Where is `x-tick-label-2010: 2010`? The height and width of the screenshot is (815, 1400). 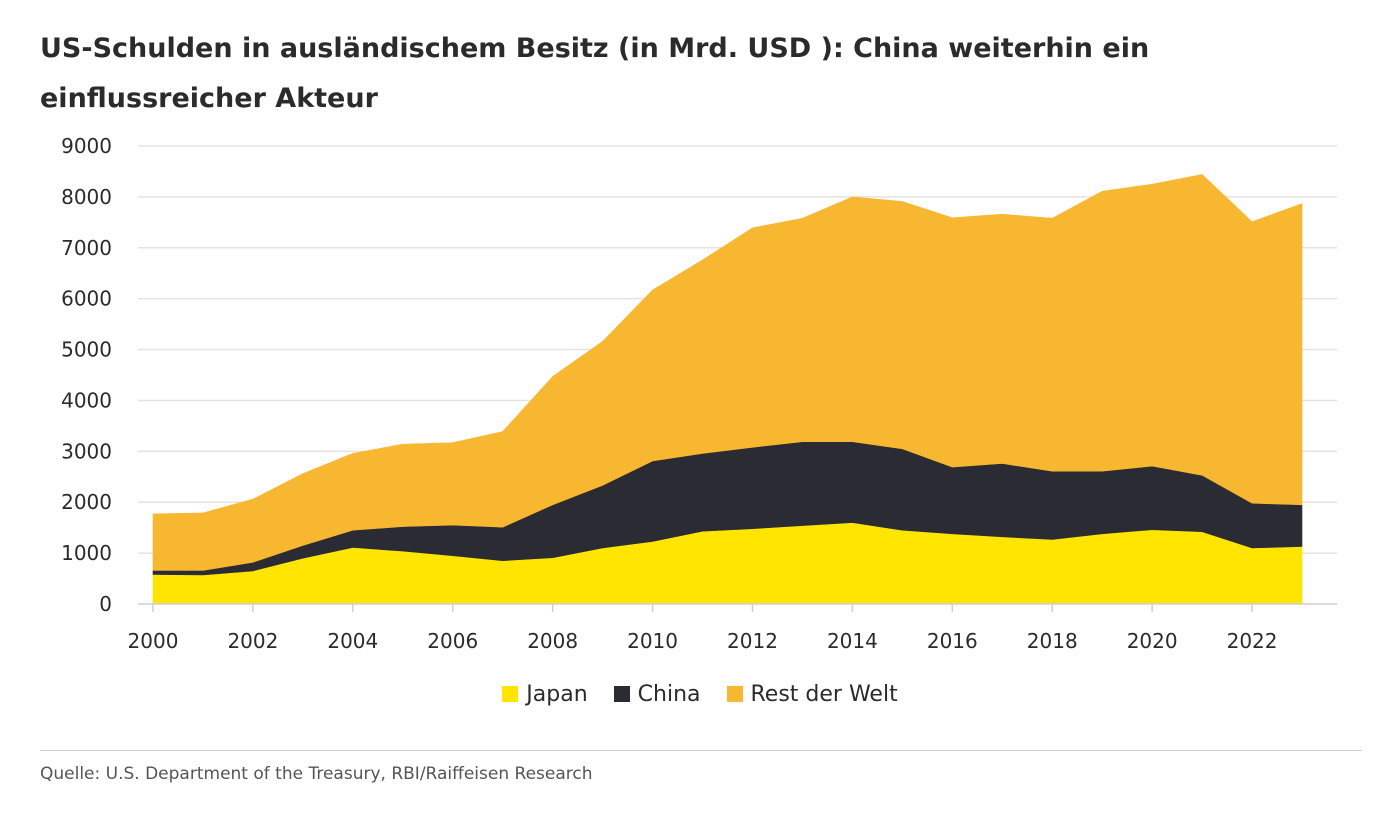
x-tick-label-2010: 2010 is located at coordinates (652, 641).